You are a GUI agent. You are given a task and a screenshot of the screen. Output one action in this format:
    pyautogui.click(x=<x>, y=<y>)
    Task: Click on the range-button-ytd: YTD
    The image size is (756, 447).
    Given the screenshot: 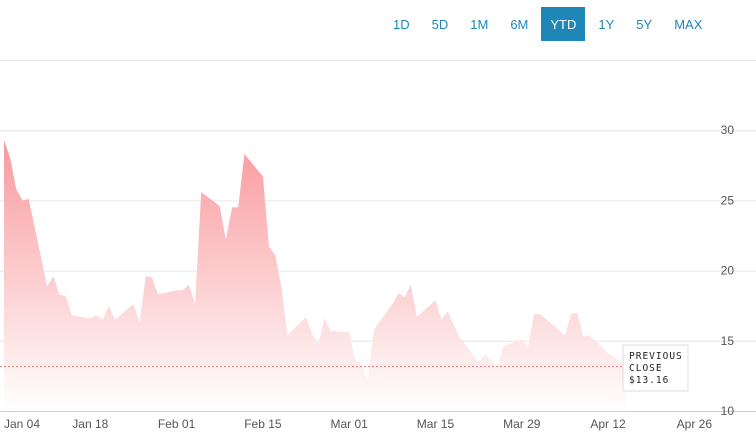 What is the action you would take?
    pyautogui.click(x=563, y=24)
    